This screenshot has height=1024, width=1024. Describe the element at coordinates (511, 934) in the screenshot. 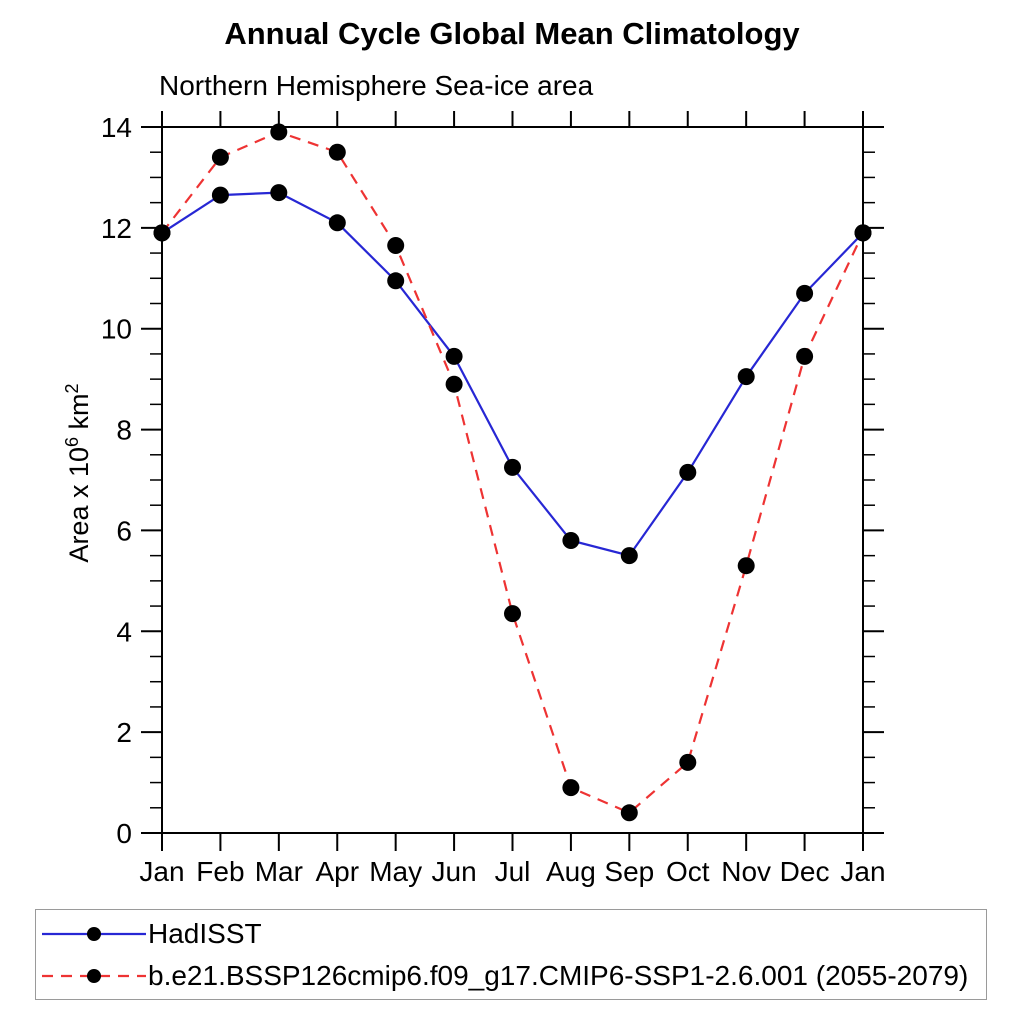

I see `legend-item: HadISST` at that location.